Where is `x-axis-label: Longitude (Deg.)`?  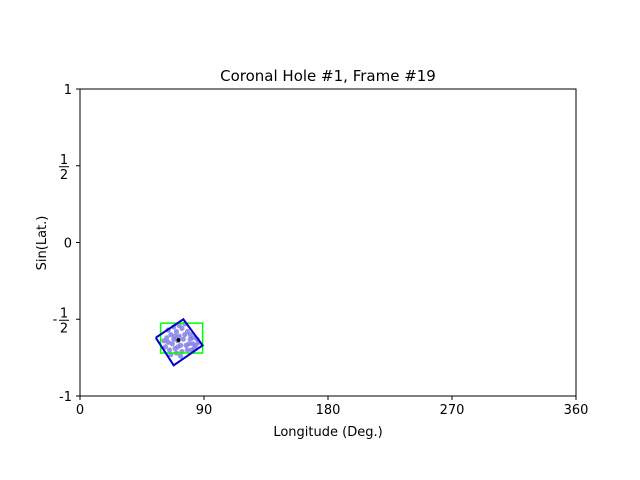
x-axis-label: Longitude (Deg.) is located at coordinates (327, 432).